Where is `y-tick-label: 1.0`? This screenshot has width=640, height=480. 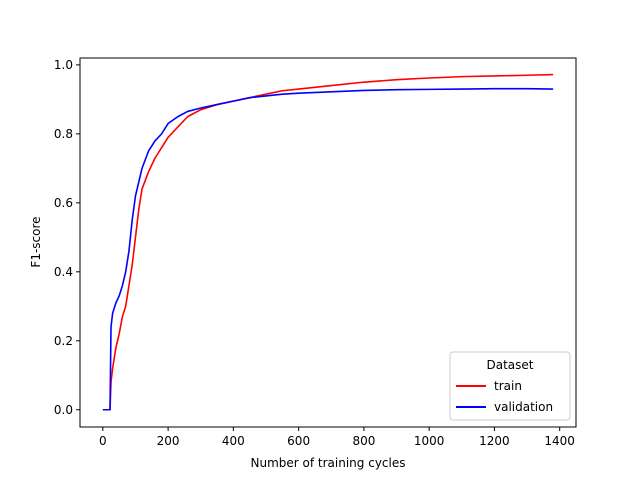
y-tick-label: 1.0 is located at coordinates (63, 65).